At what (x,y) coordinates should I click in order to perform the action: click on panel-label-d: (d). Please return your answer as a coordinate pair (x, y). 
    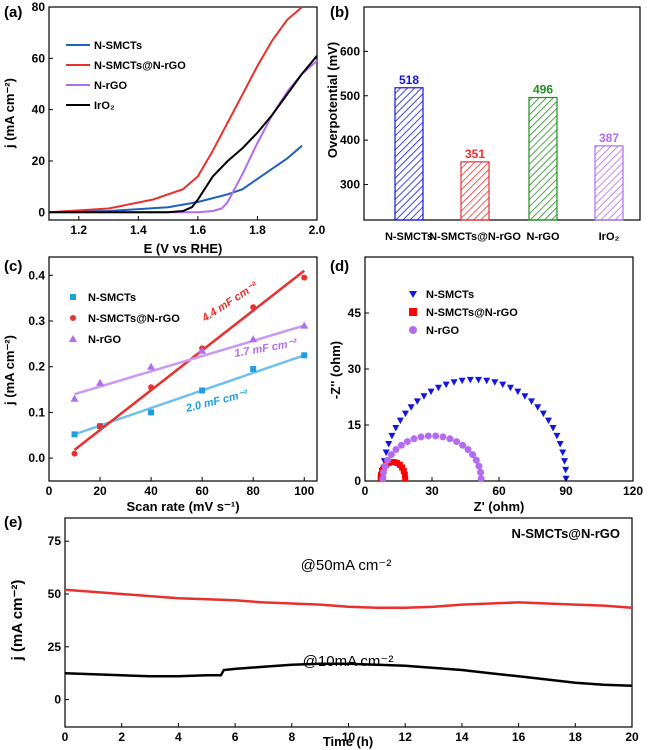
    Looking at the image, I should click on (339, 266).